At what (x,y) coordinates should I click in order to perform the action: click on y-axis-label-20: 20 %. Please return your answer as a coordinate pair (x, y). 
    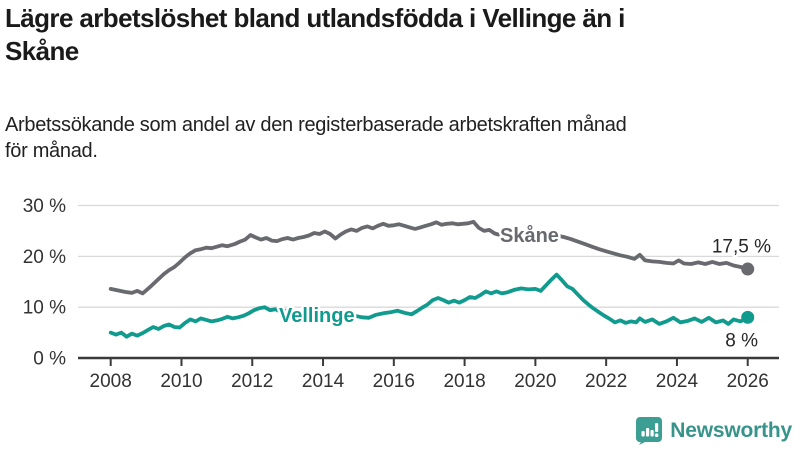
    Looking at the image, I should click on (44, 257).